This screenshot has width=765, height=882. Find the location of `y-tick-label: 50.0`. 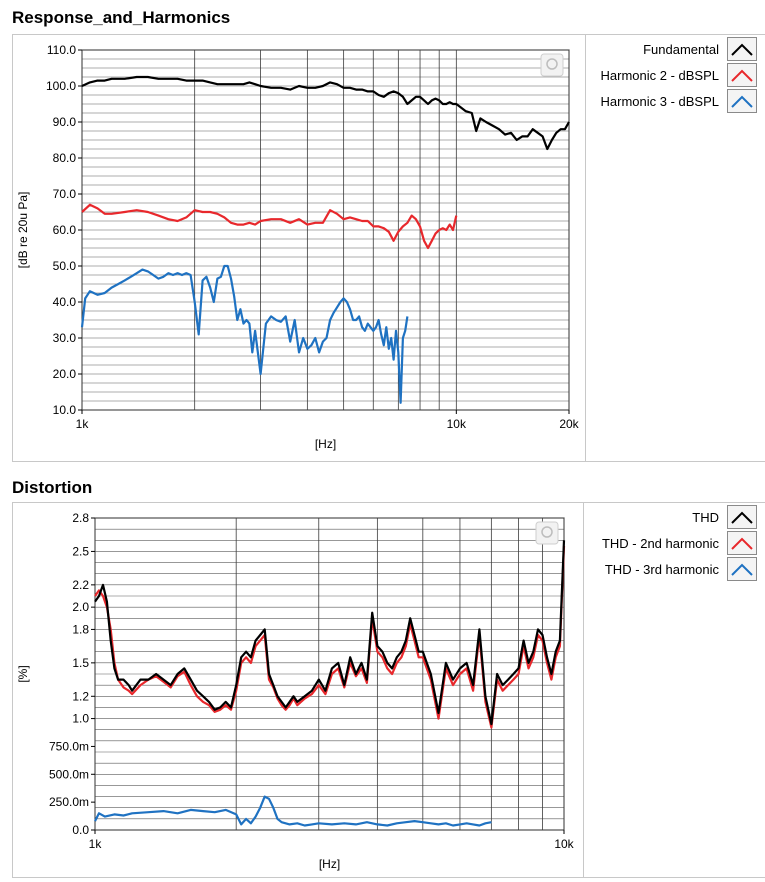

y-tick-label: 50.0 is located at coordinates (65, 266).